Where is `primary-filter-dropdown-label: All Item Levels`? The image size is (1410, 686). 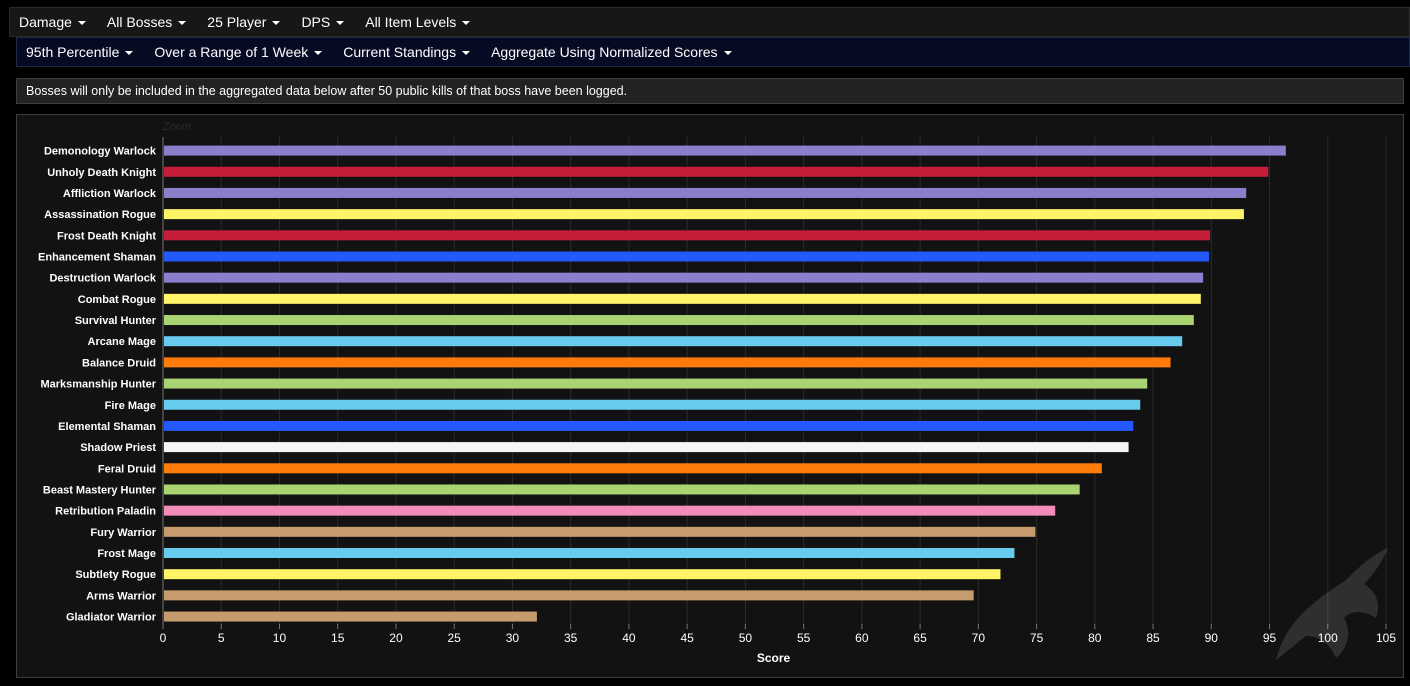
primary-filter-dropdown-label: All Item Levels is located at coordinates (411, 22).